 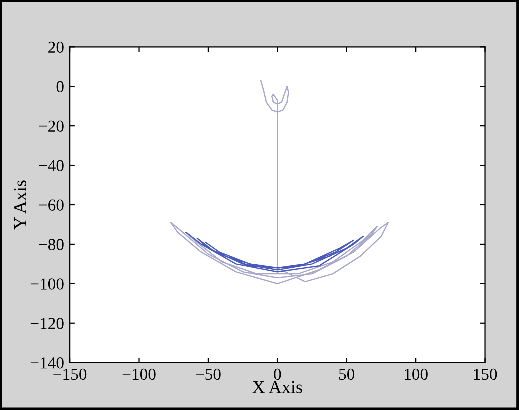 What do you see at coordinates (208, 374) in the screenshot?
I see `x-tick-label: −50` at bounding box center [208, 374].